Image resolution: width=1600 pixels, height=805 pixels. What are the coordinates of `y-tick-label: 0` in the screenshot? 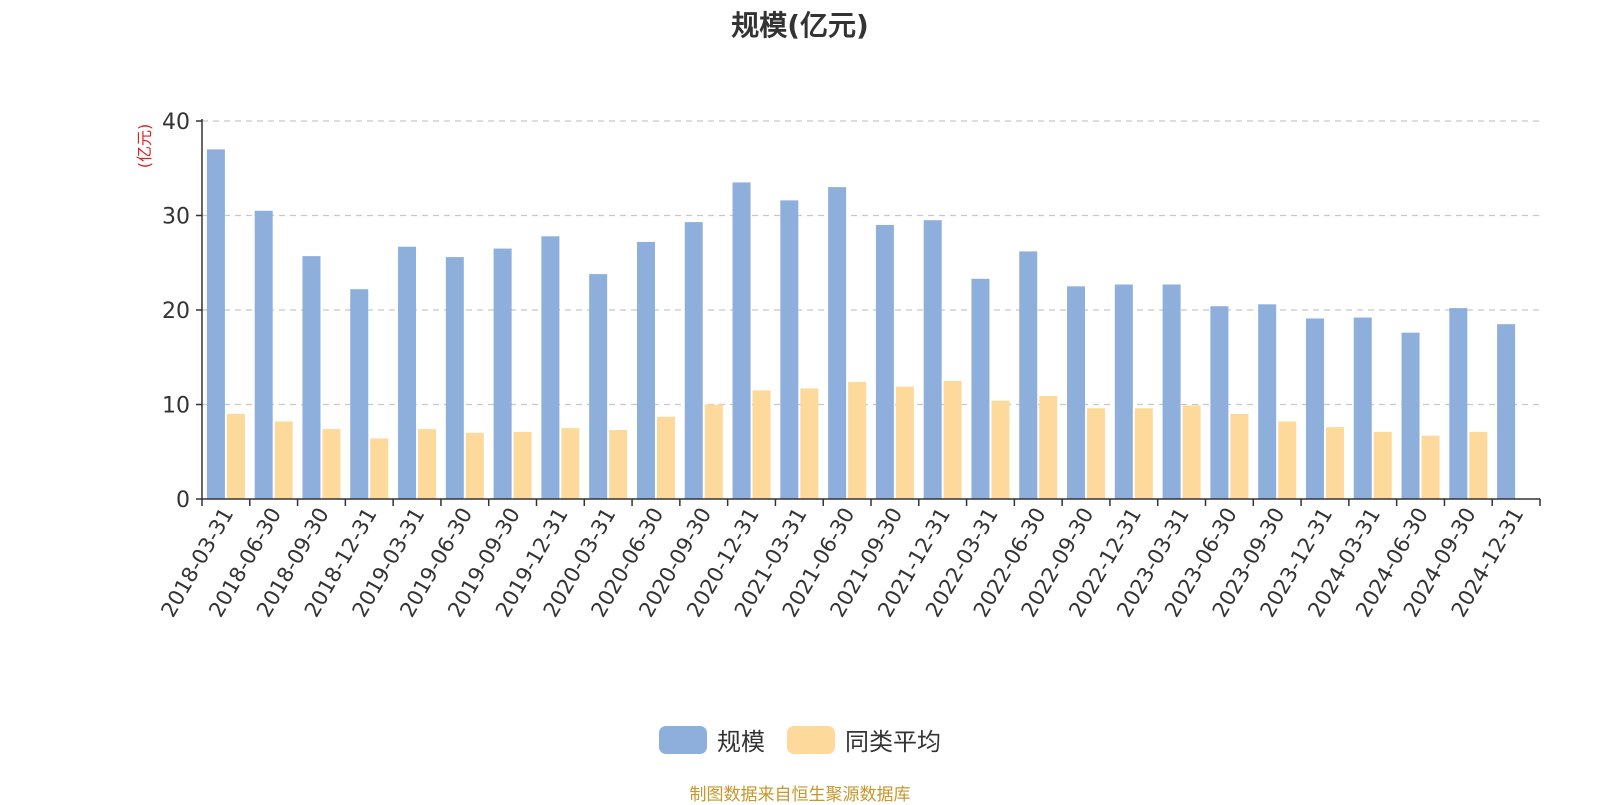 It's located at (183, 500).